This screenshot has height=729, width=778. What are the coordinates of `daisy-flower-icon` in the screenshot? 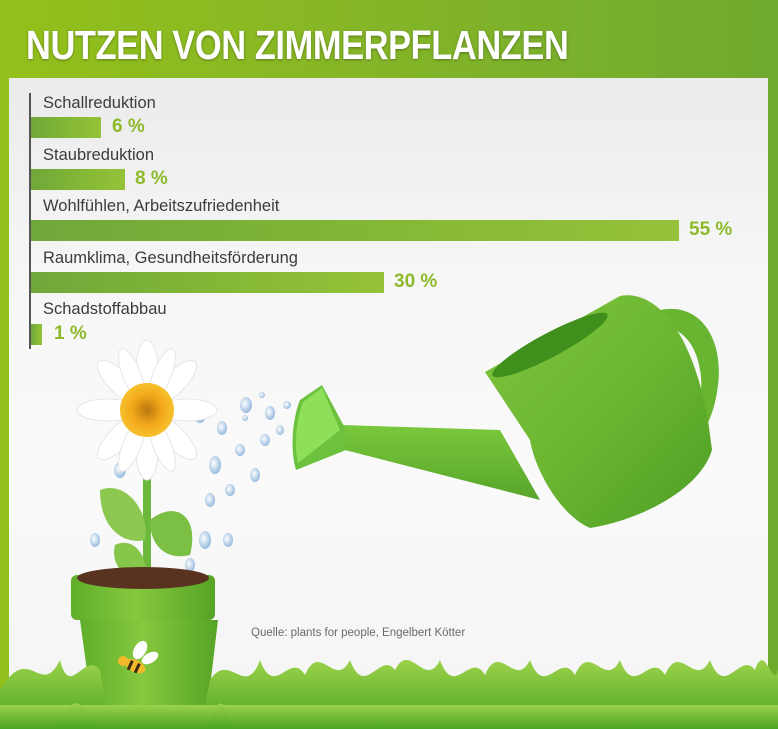 It's located at (147, 410).